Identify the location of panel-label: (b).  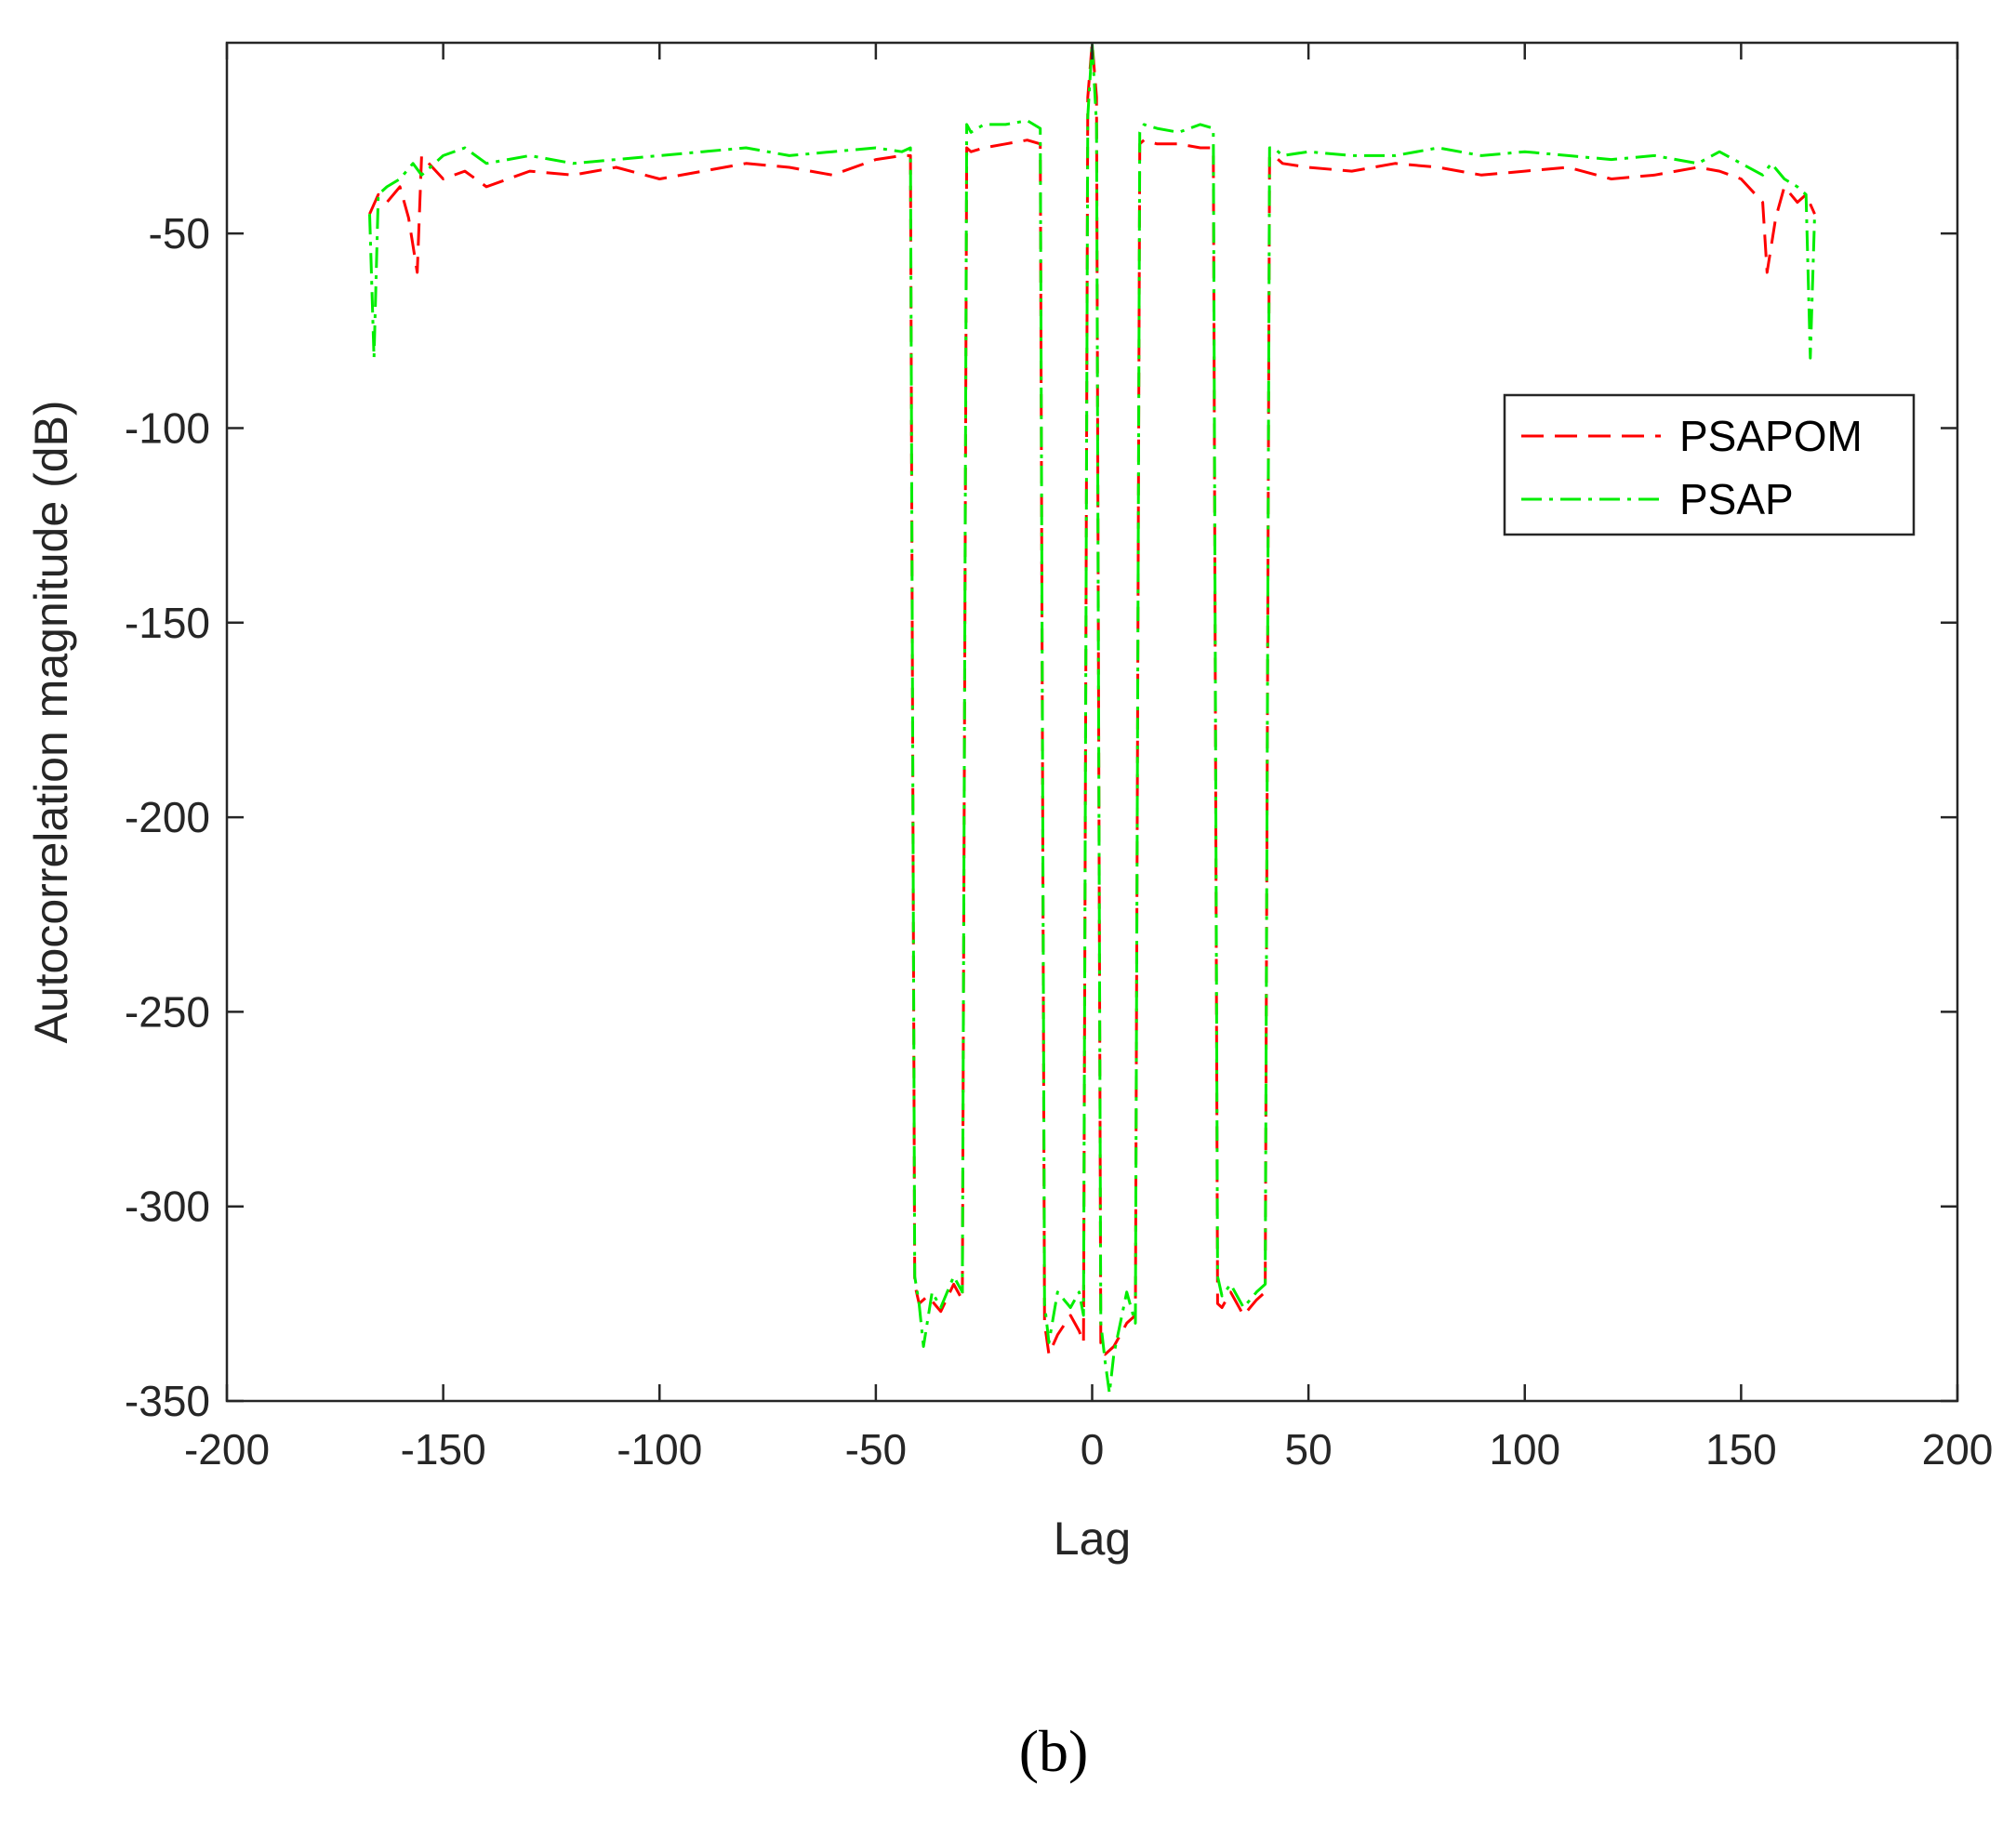
(1054, 1751).